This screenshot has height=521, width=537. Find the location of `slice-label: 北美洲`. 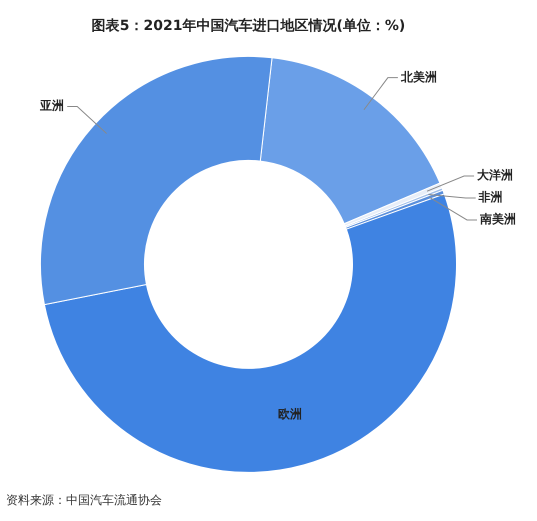

slice-label: 北美洲 is located at coordinates (418, 77).